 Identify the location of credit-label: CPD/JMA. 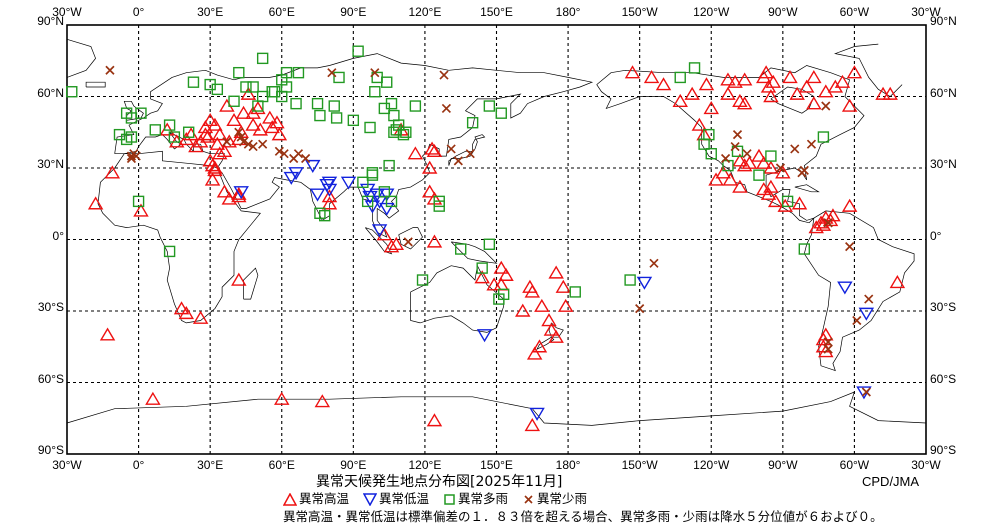
(891, 481).